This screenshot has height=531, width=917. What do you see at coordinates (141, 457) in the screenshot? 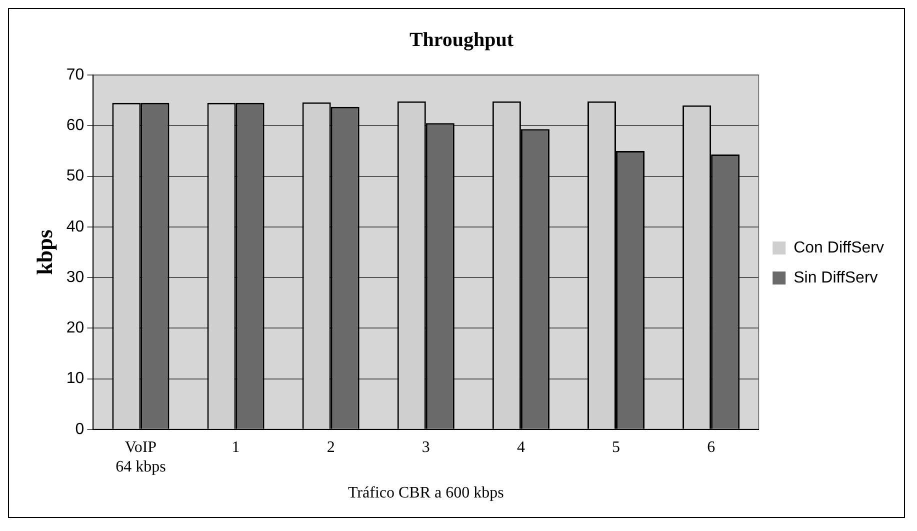
I see `x-tick-label: VoIP 64 kbps` at bounding box center [141, 457].